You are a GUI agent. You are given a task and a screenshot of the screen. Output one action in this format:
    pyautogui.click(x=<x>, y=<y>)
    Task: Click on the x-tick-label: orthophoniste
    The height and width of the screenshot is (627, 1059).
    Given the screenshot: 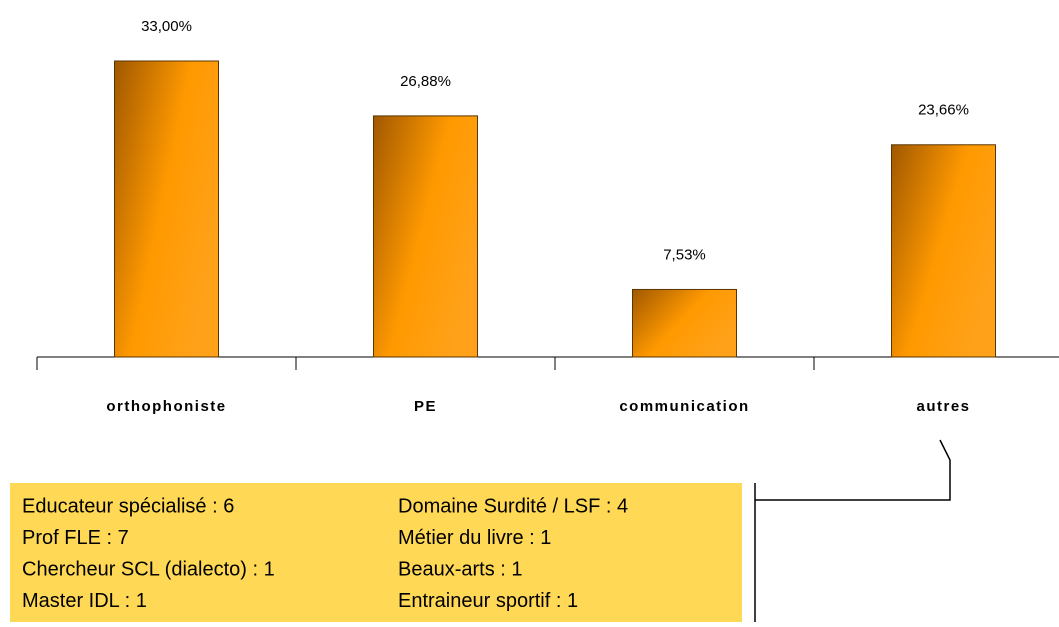 What is the action you would take?
    pyautogui.click(x=166, y=406)
    